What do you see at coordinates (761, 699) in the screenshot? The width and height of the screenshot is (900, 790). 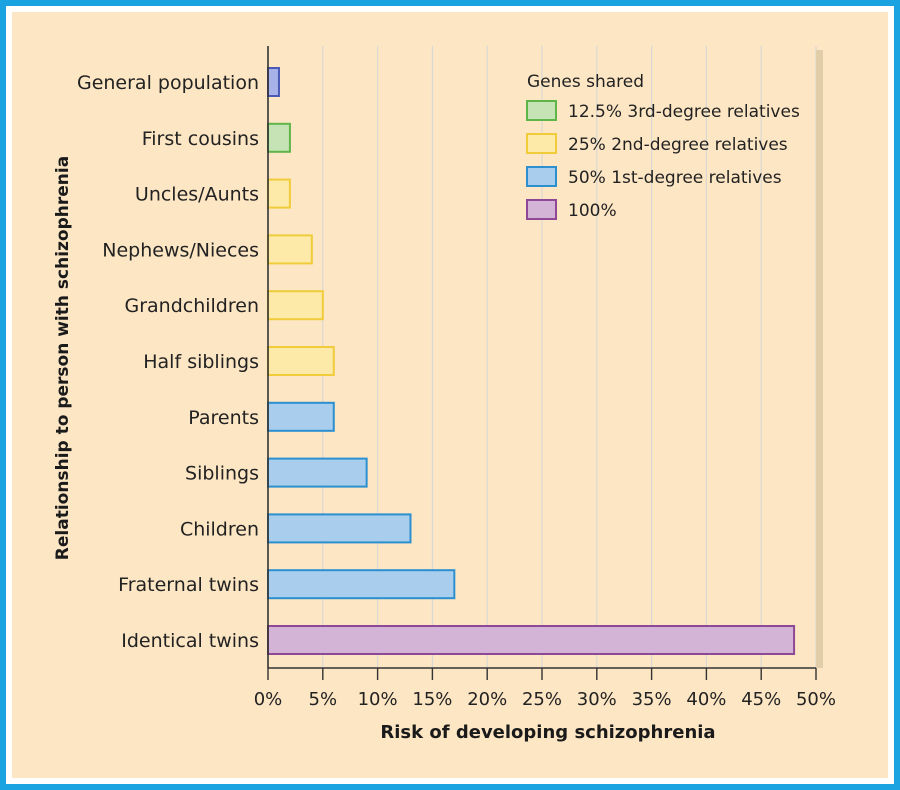 I see `x-tick-label: 45%` at bounding box center [761, 699].